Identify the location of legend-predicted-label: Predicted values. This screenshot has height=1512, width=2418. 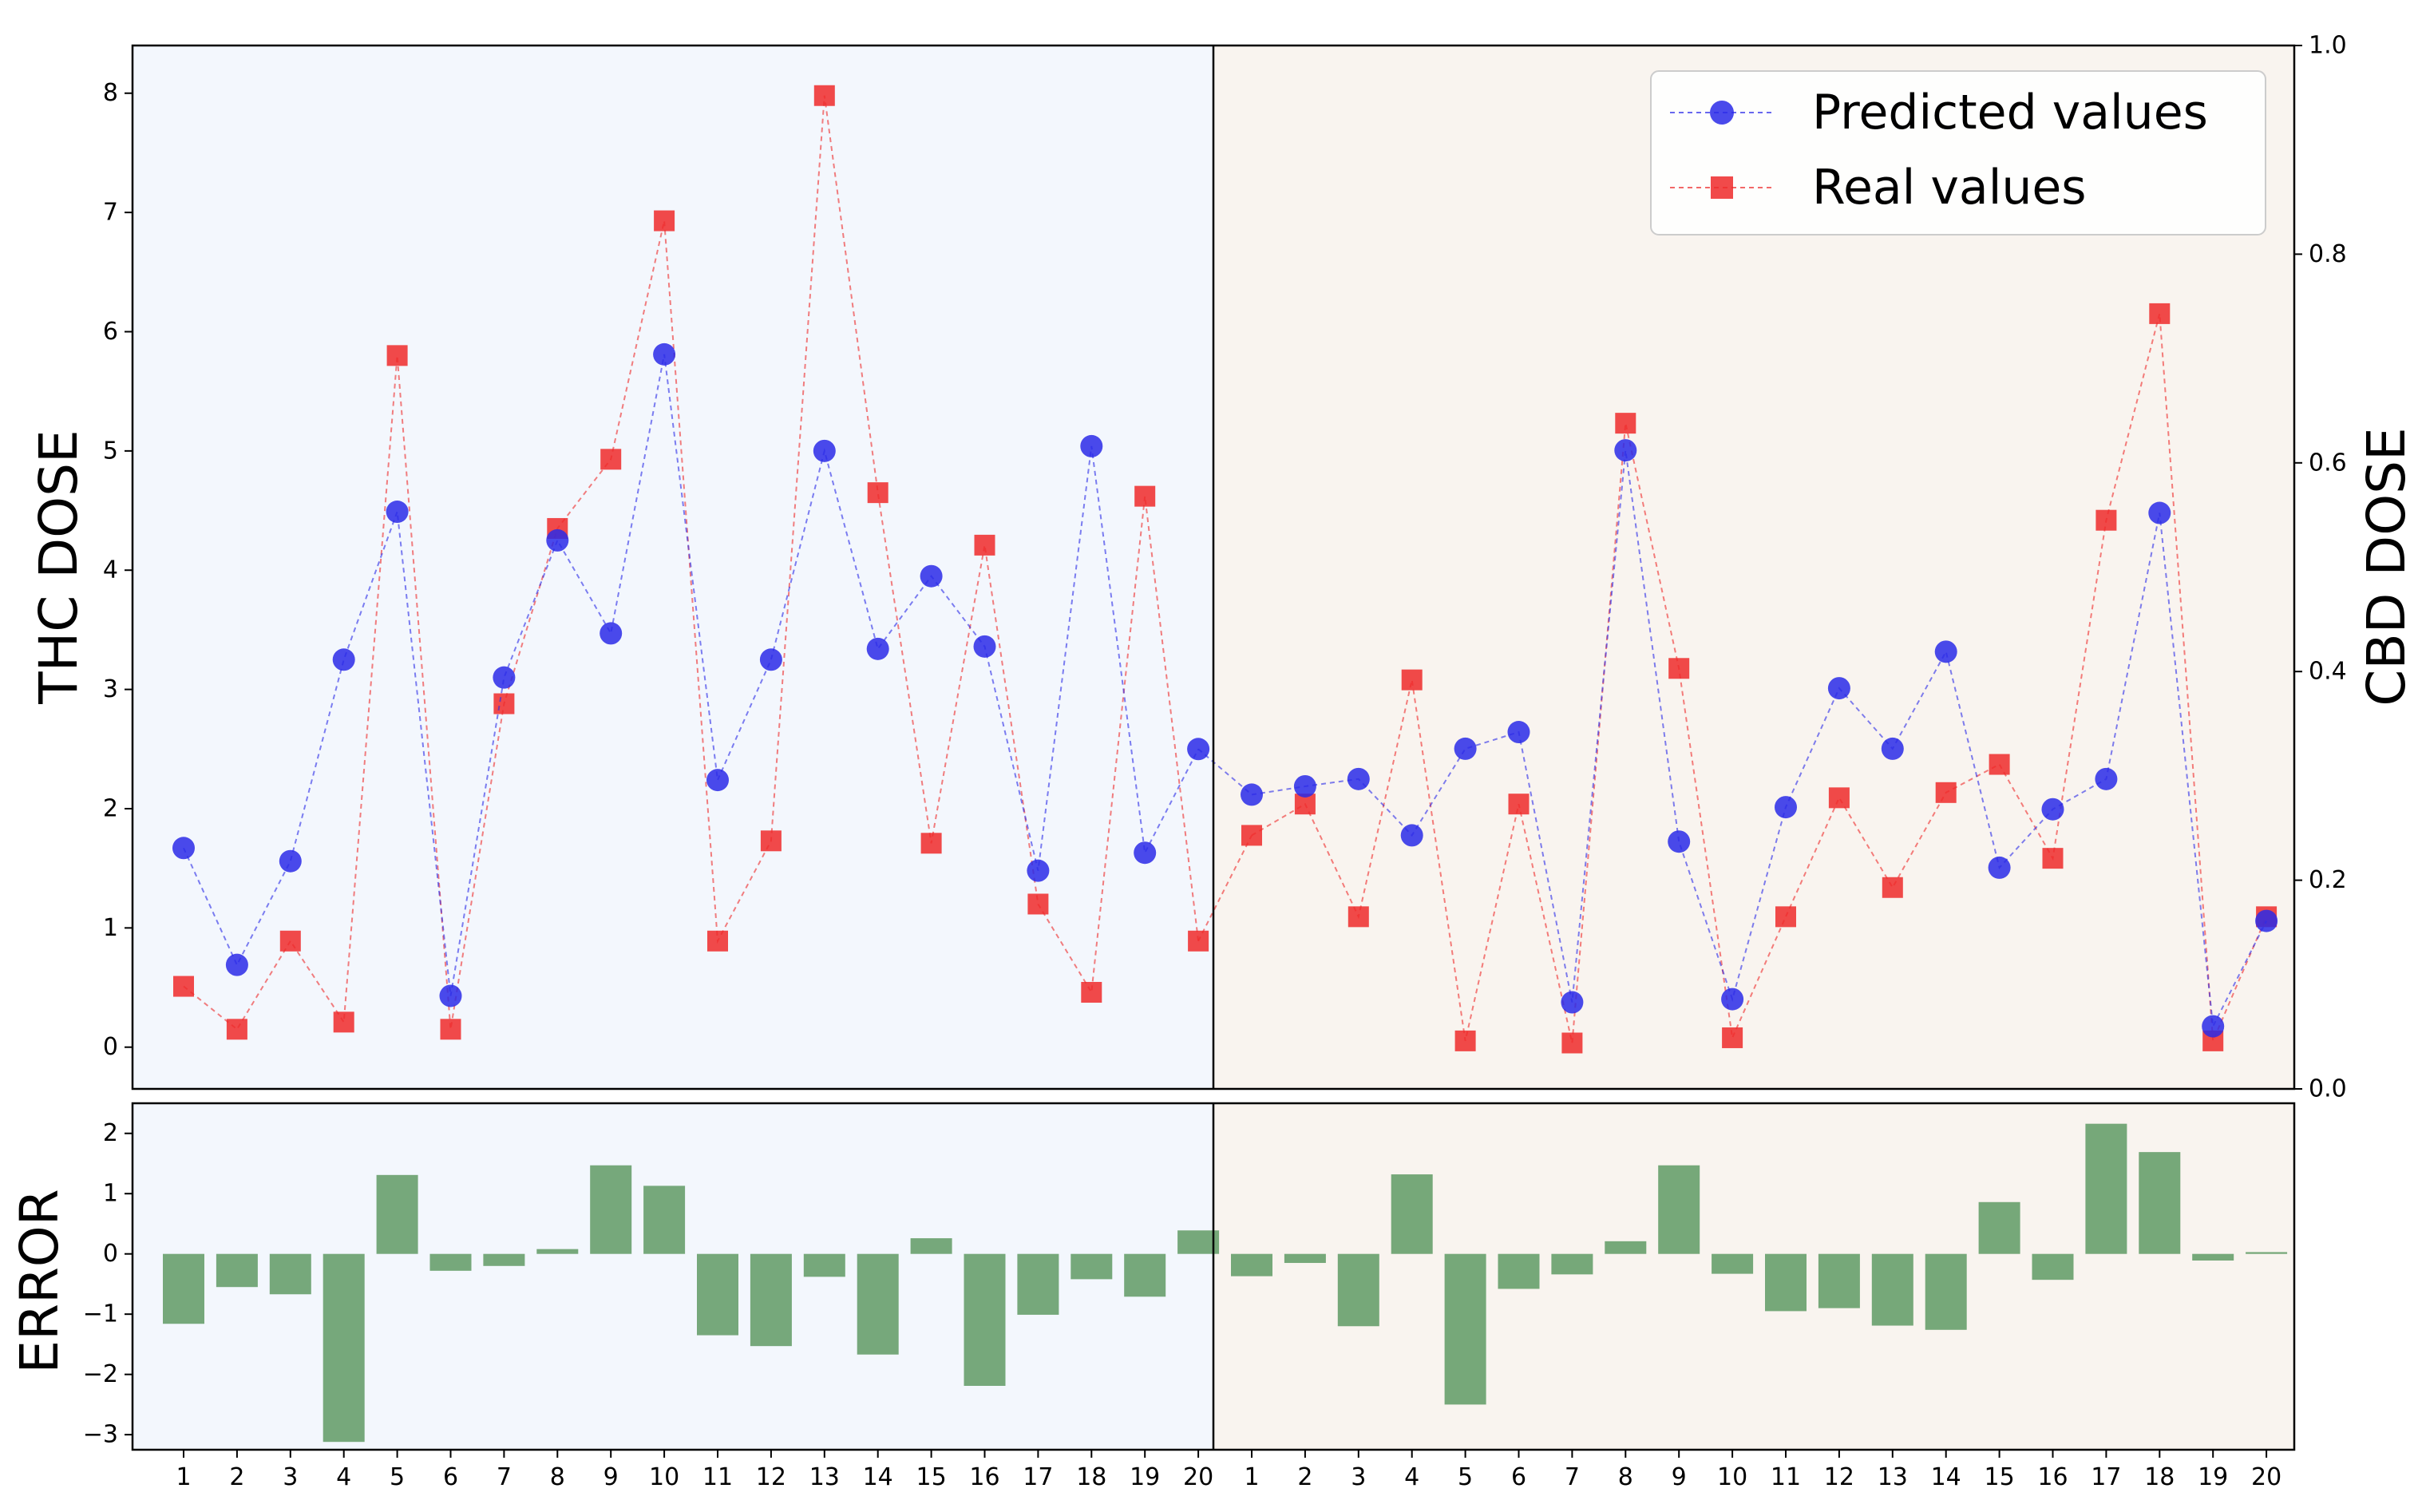
(2010, 113).